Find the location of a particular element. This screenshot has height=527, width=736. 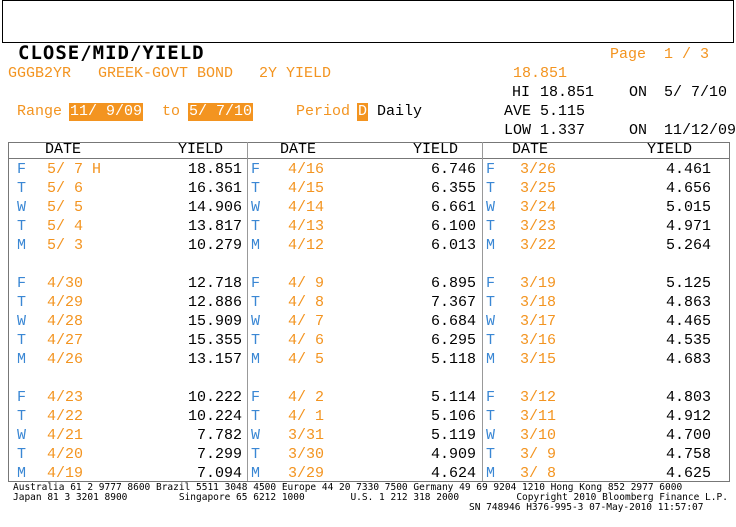

yield: 4.535 is located at coordinates (688, 340).